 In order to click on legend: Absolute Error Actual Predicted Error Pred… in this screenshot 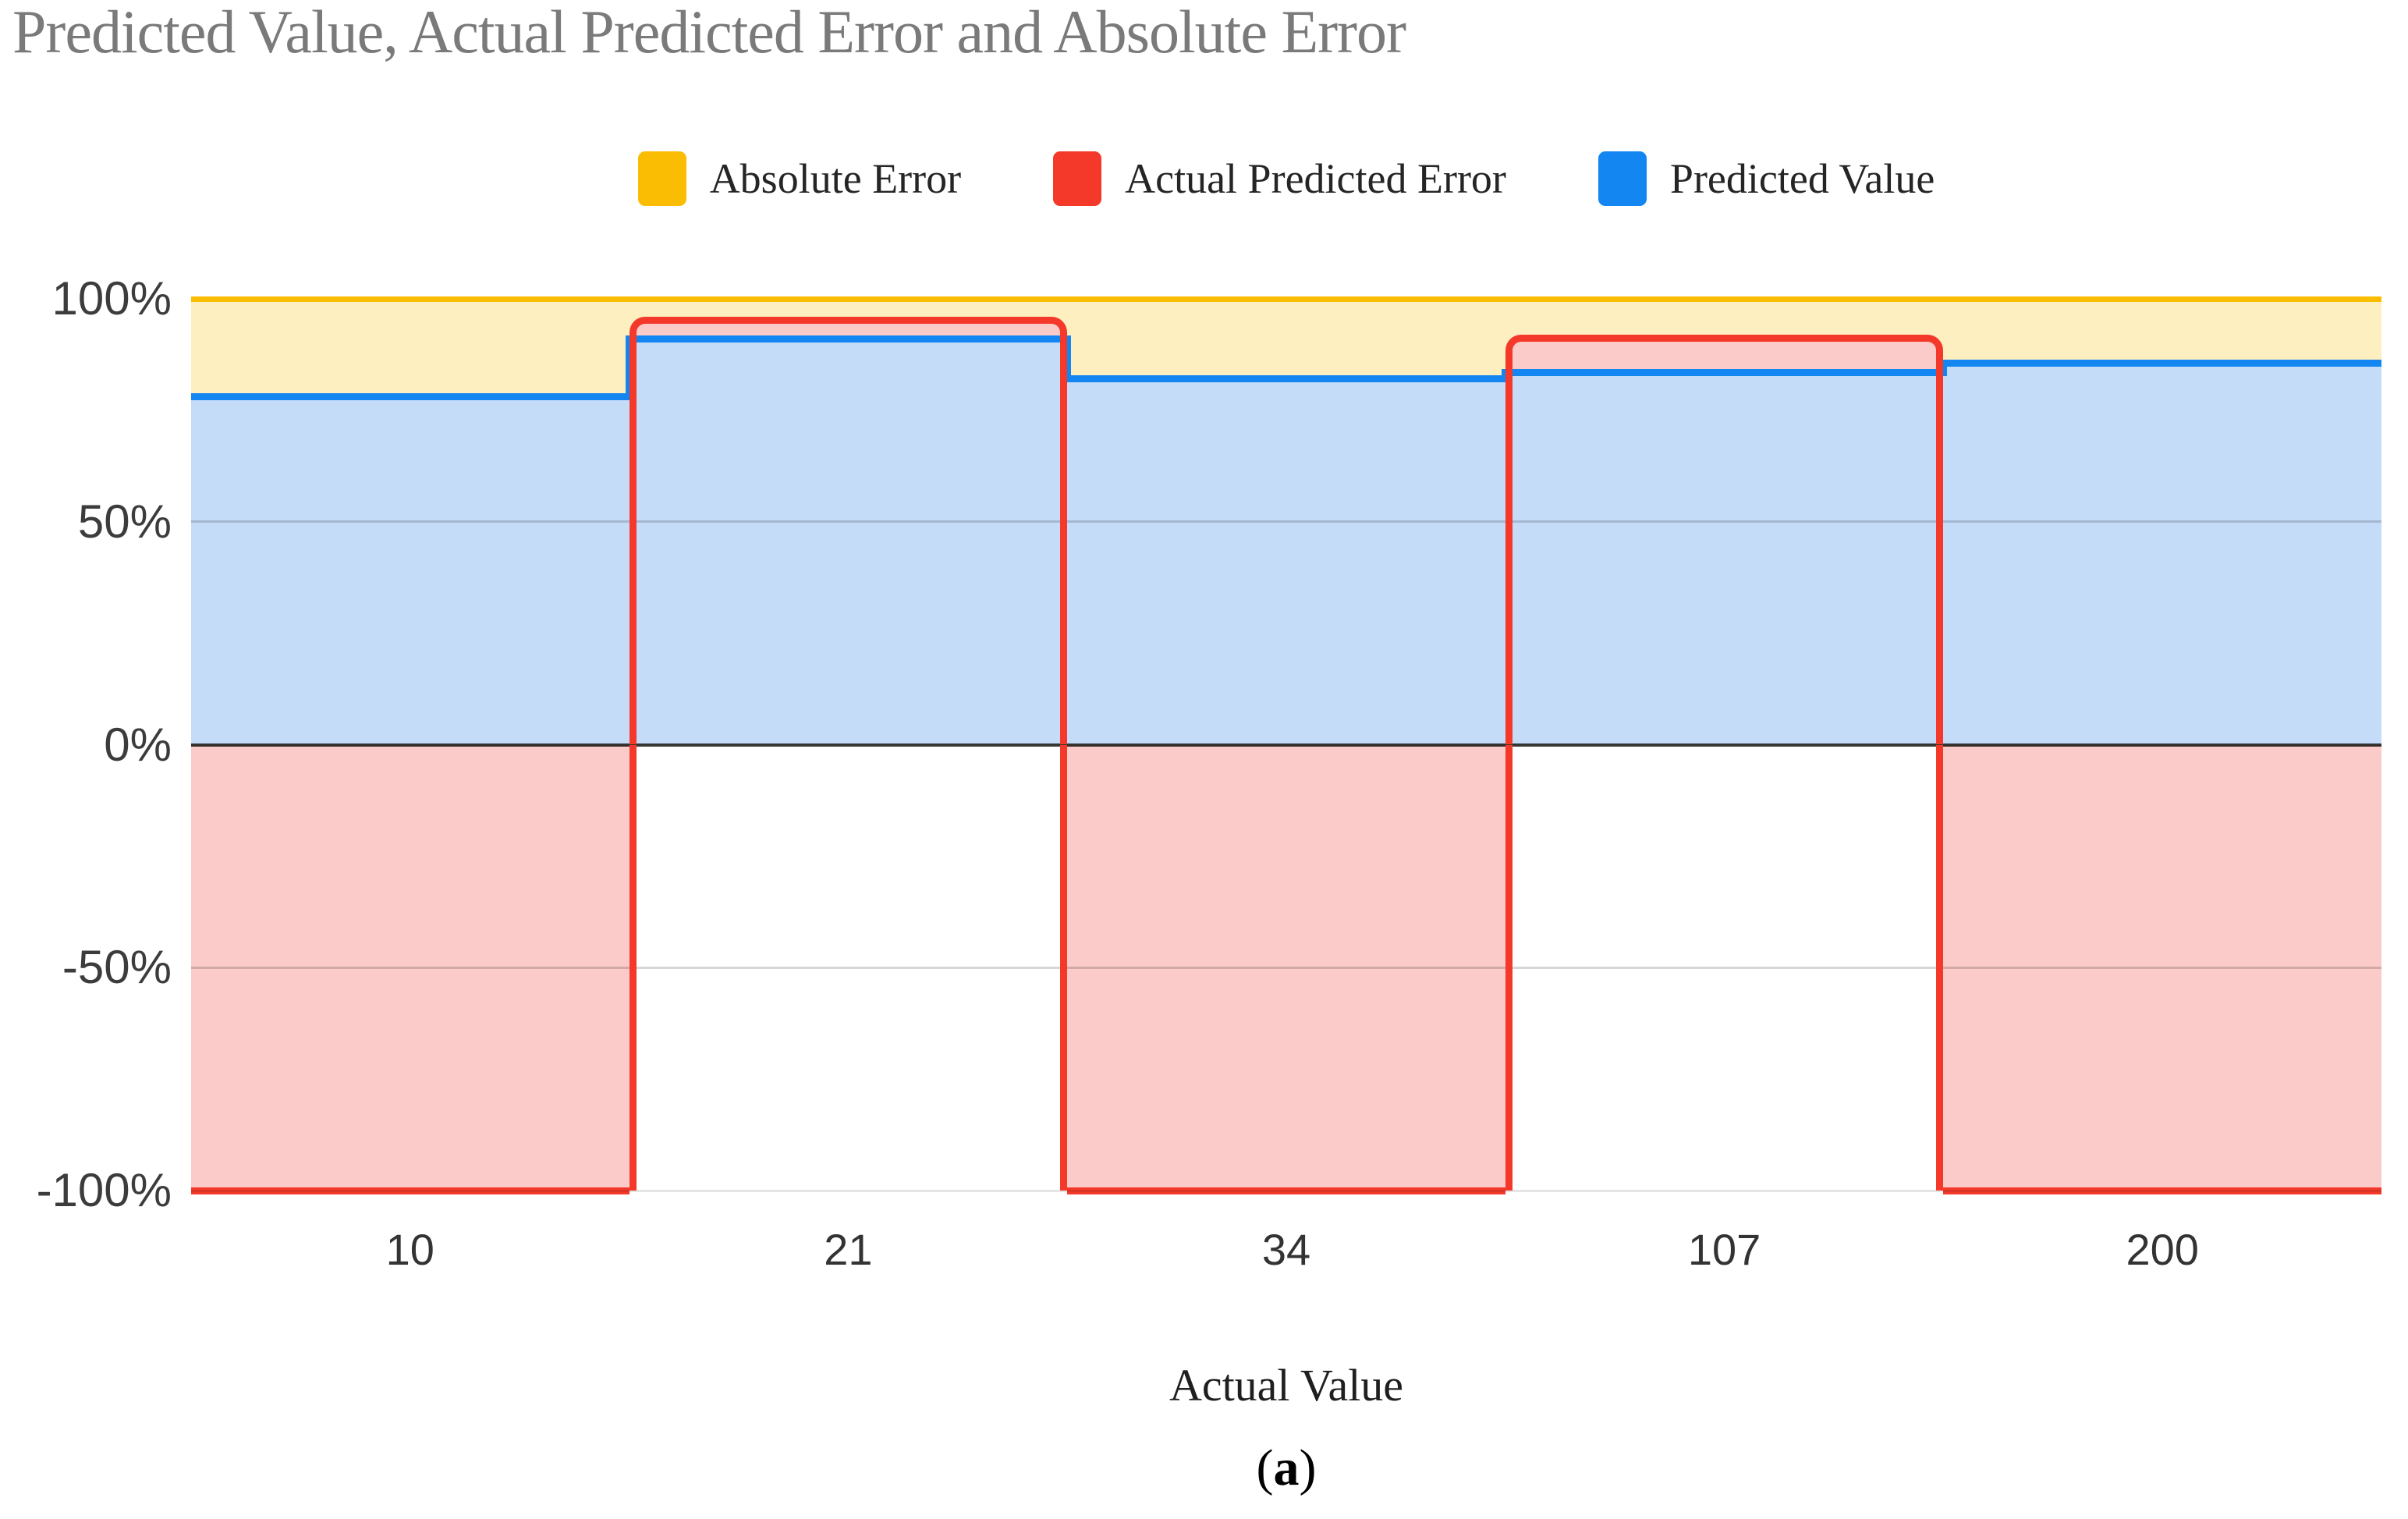, I will do `click(1286, 179)`.